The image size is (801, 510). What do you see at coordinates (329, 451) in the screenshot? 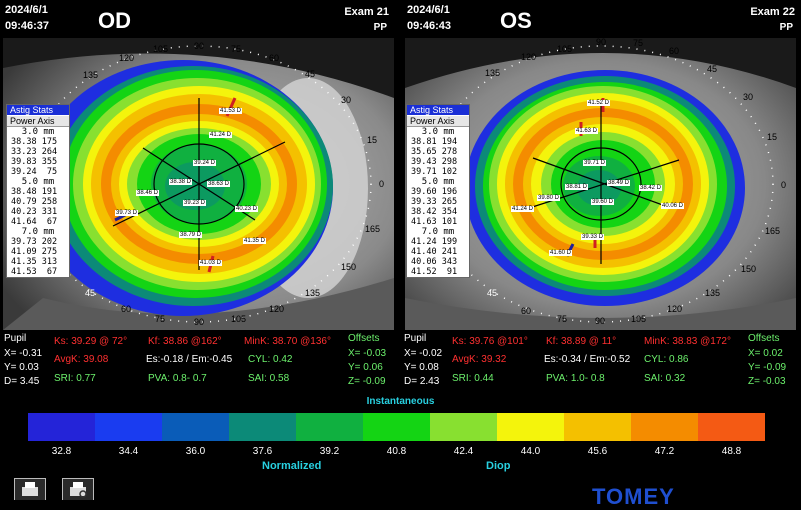
I see `color-scale-tick: 39.2` at bounding box center [329, 451].